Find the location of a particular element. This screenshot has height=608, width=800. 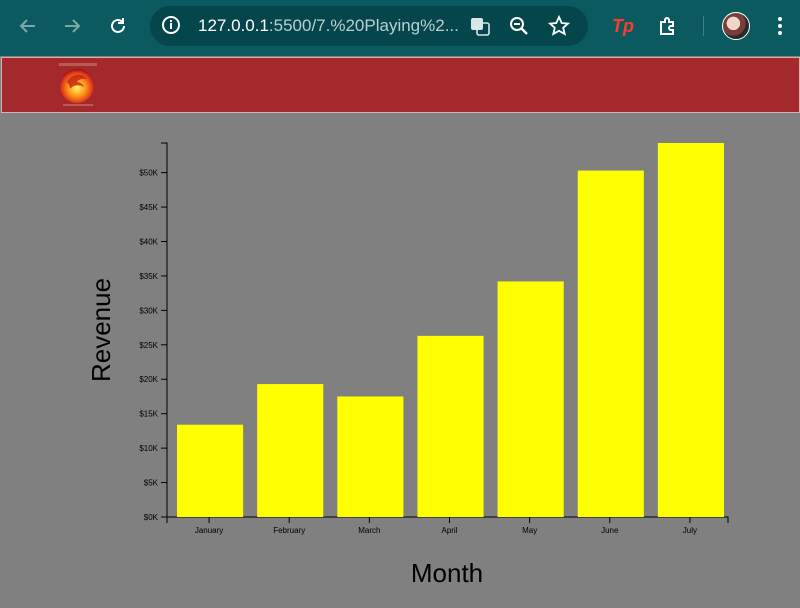

url-host: 127.0.0.1 is located at coordinates (233, 25).